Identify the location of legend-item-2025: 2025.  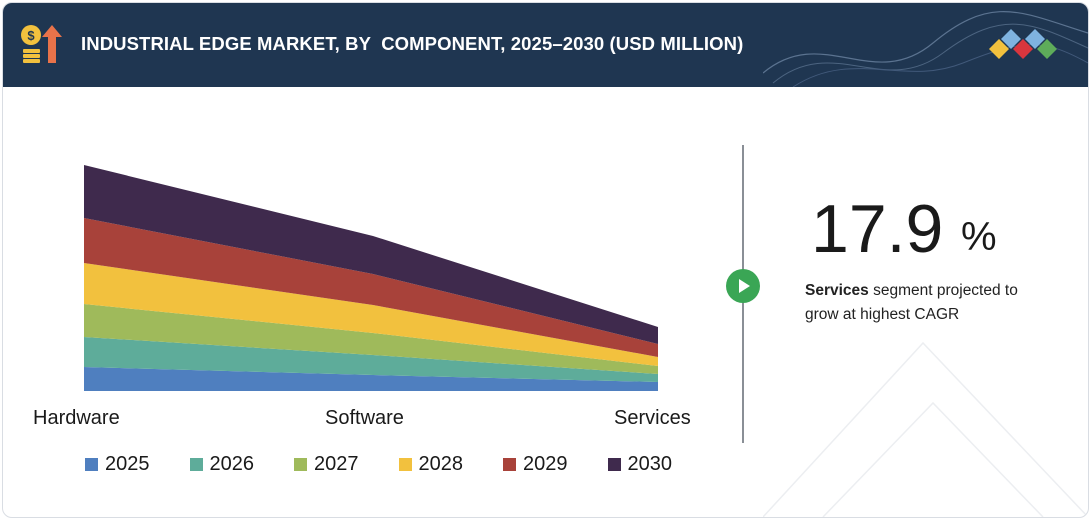
(117, 464).